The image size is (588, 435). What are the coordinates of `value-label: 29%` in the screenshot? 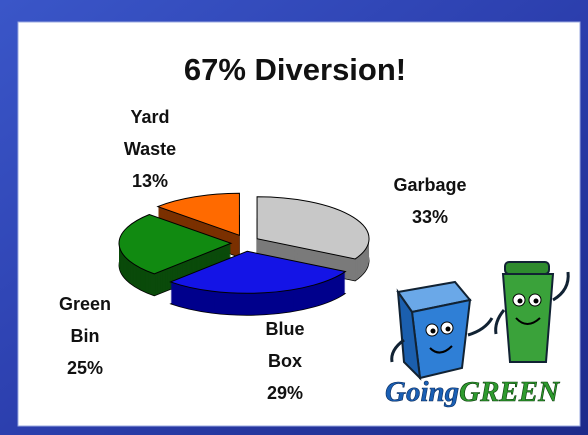 It's located at (285, 393).